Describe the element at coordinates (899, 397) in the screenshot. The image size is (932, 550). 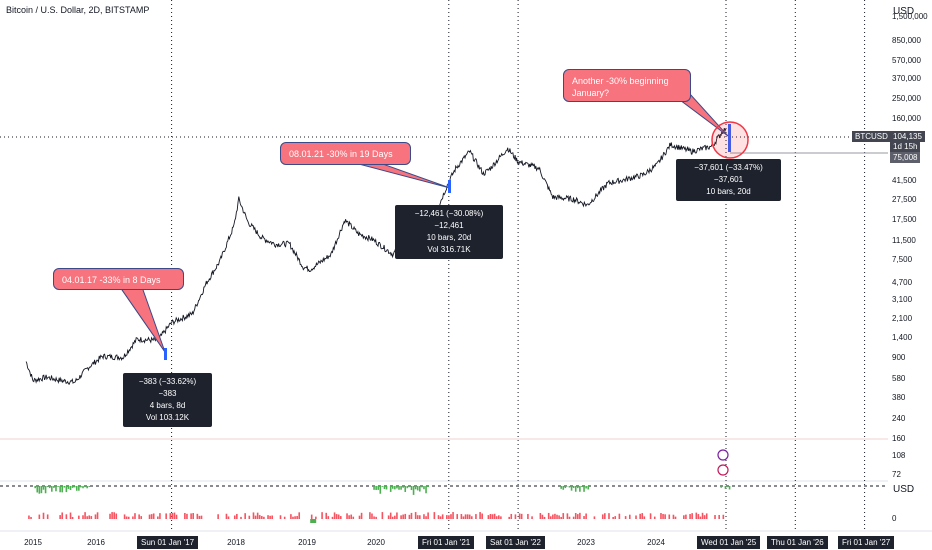
I see `y-tick-label: 380` at that location.